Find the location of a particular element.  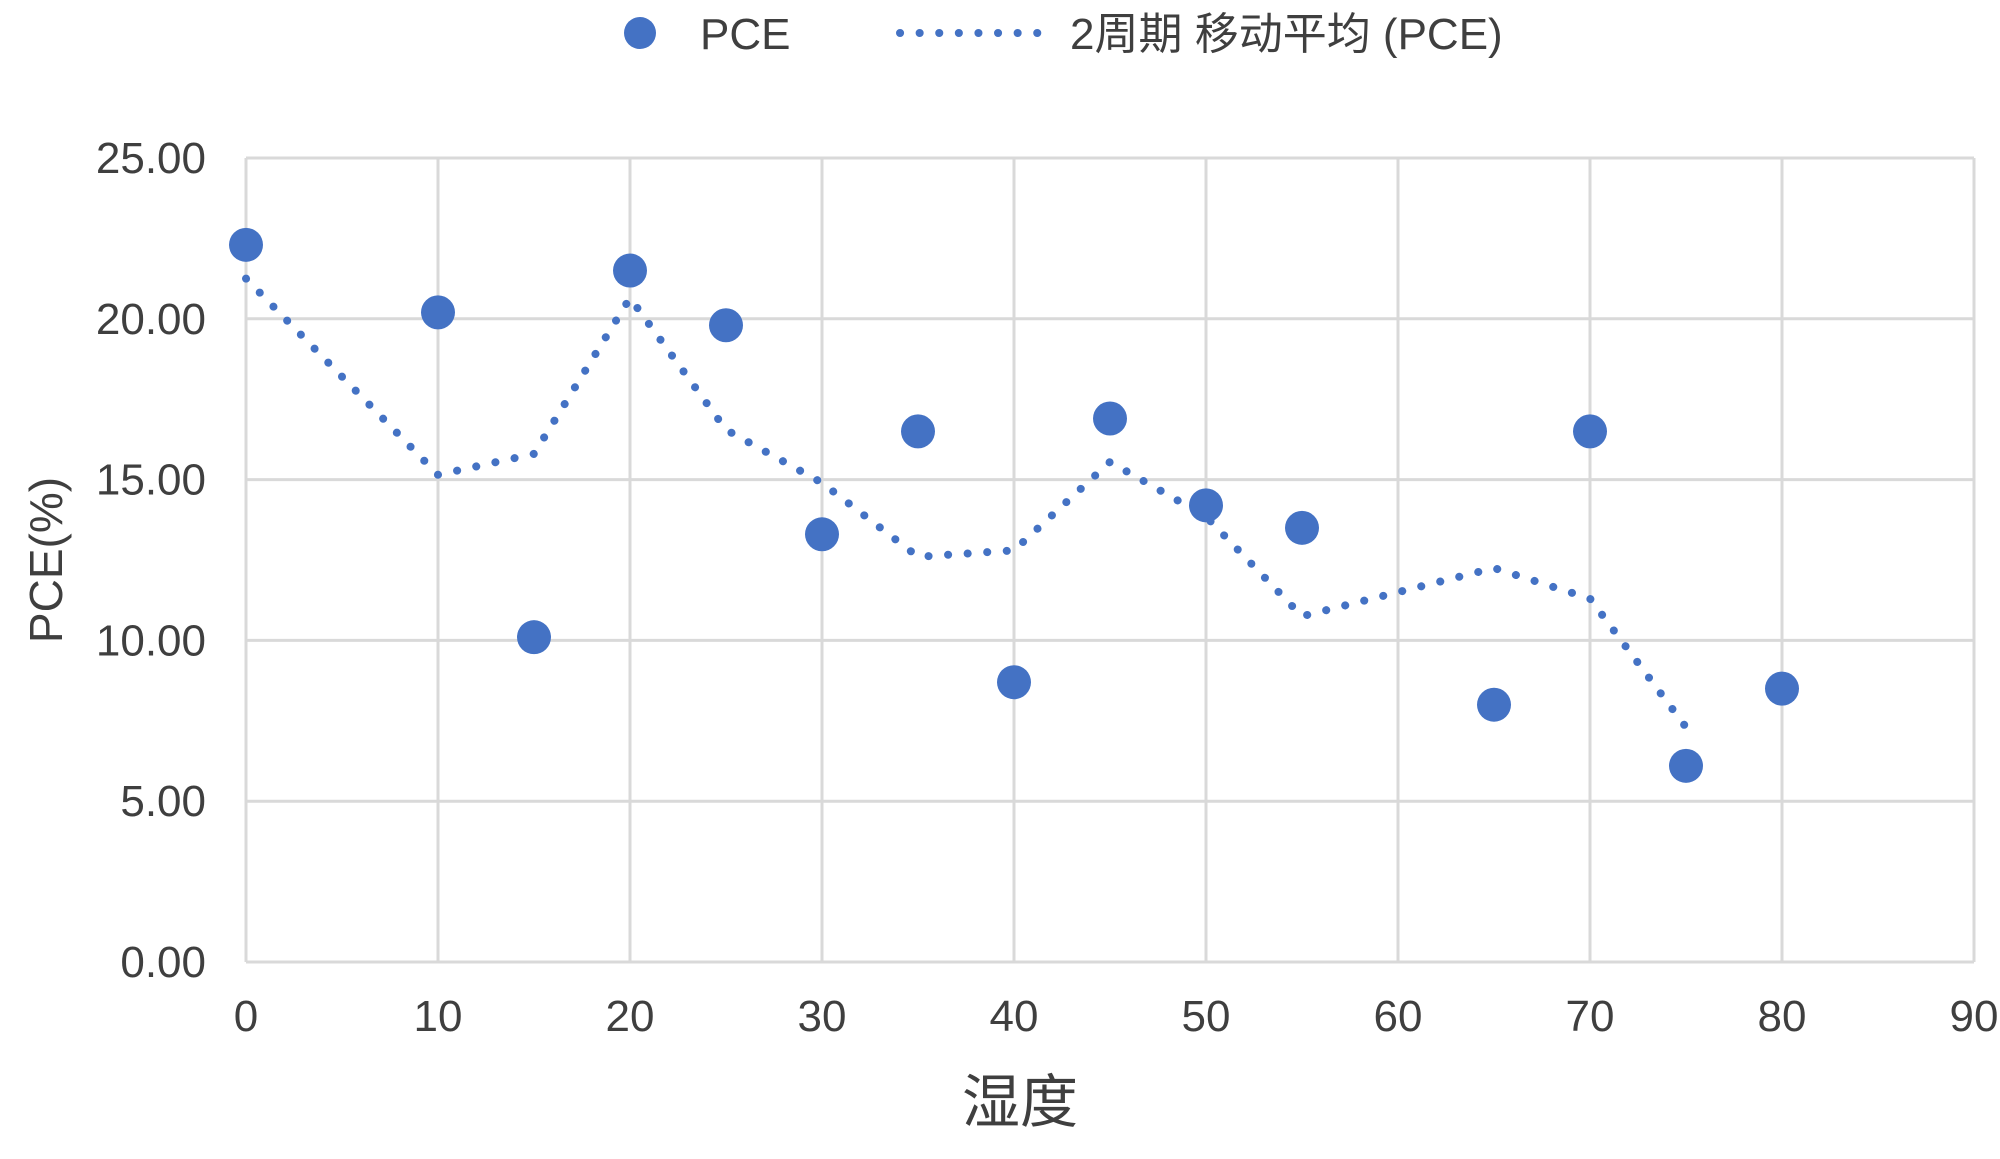

x-tick-label: 50 is located at coordinates (1206, 1016).